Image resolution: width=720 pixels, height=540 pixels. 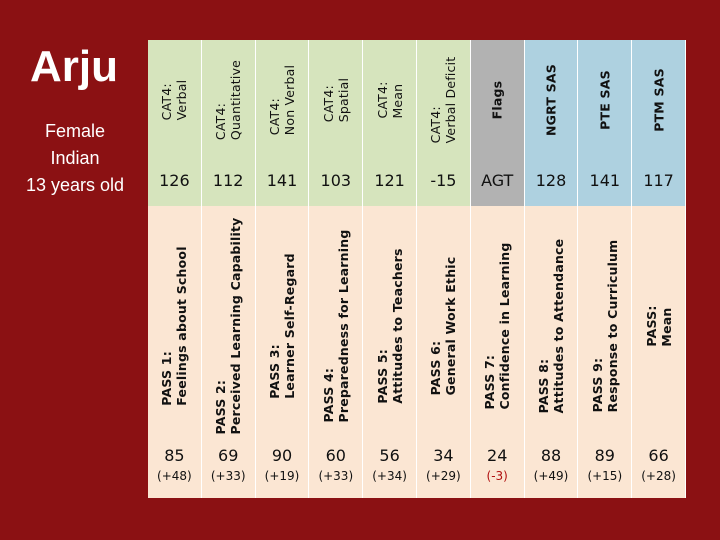 I want to click on pass-score: 88, so click(x=551, y=455).